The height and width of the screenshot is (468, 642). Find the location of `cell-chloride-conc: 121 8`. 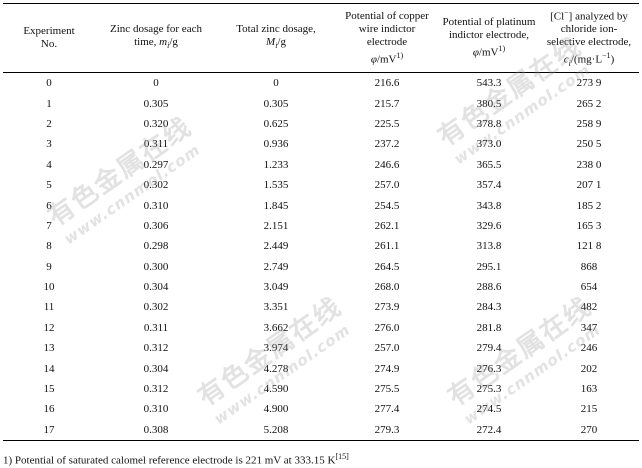

cell-chloride-conc: 121 8 is located at coordinates (589, 246).